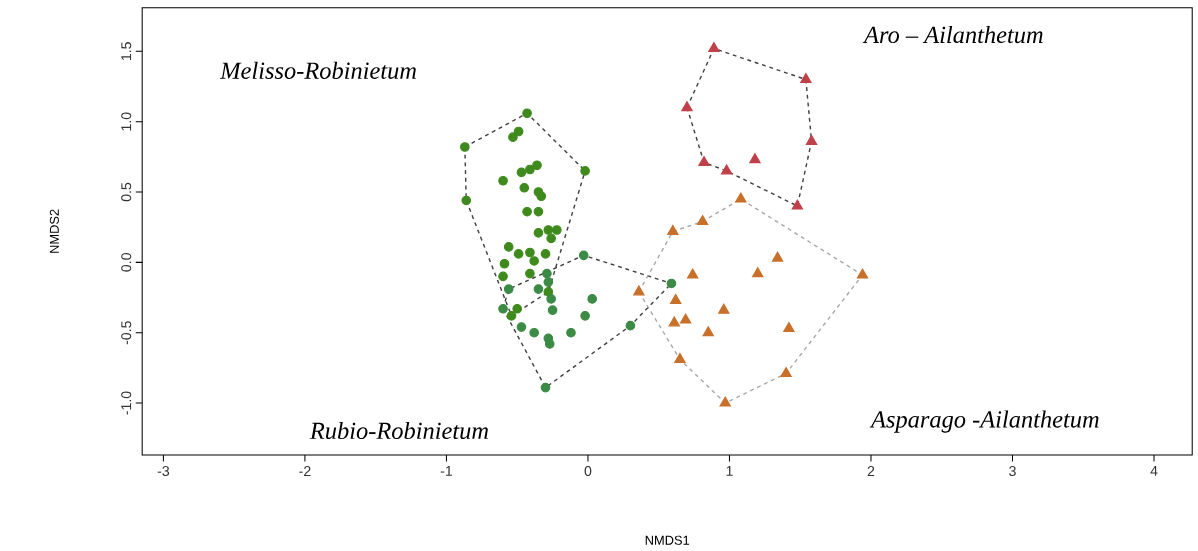 This screenshot has width=1198, height=551. What do you see at coordinates (163, 471) in the screenshot?
I see `x-tick-label: -3` at bounding box center [163, 471].